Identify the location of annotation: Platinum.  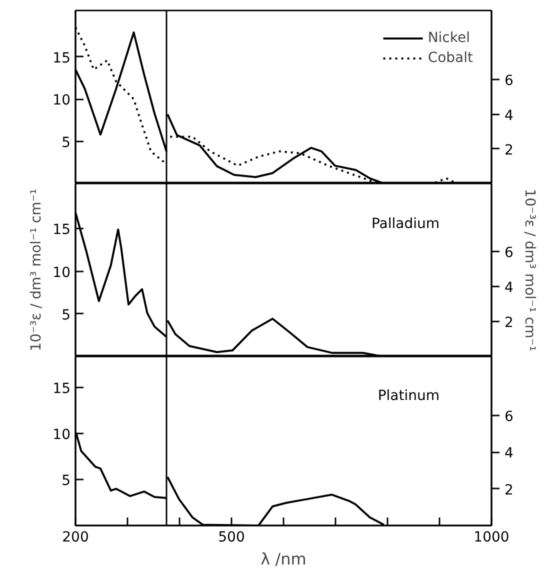
(409, 396).